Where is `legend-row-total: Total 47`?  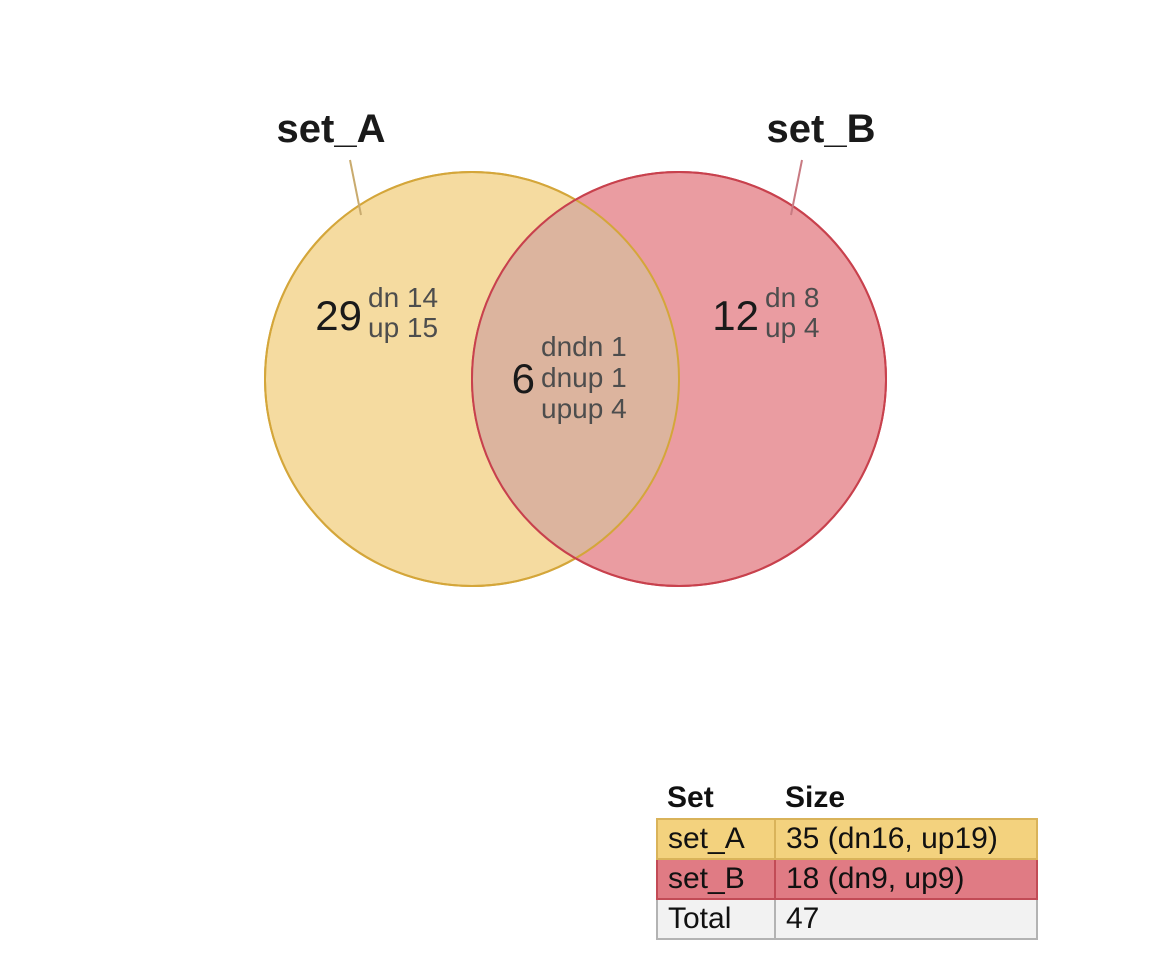 legend-row-total: Total 47 is located at coordinates (847, 919).